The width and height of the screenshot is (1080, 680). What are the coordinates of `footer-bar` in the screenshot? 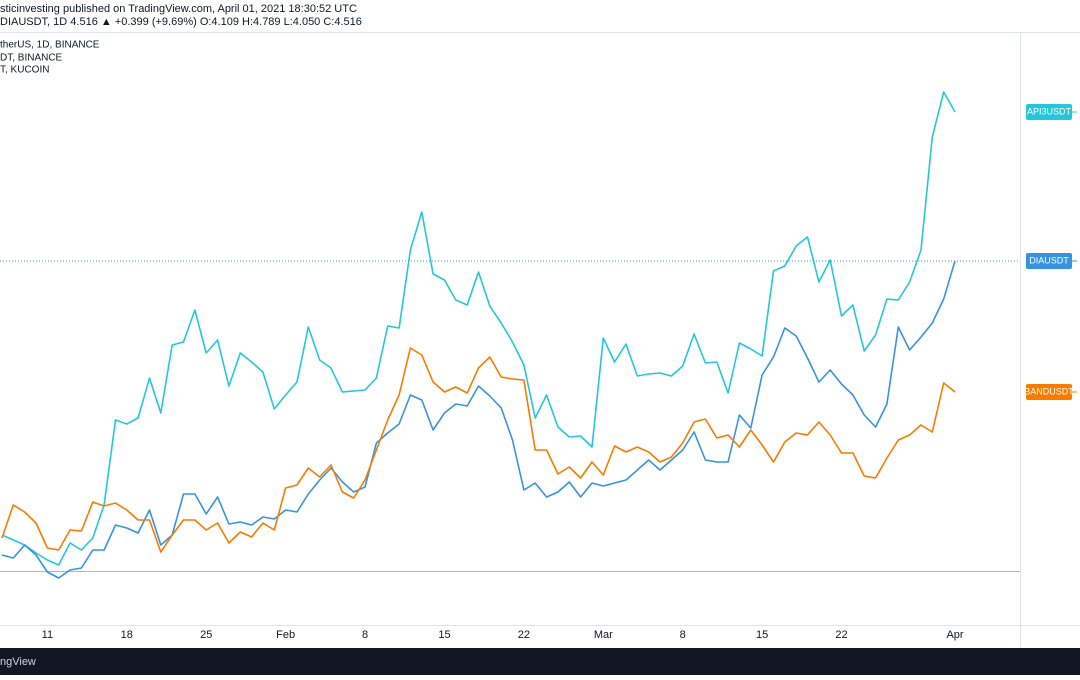 It's located at (540, 661).